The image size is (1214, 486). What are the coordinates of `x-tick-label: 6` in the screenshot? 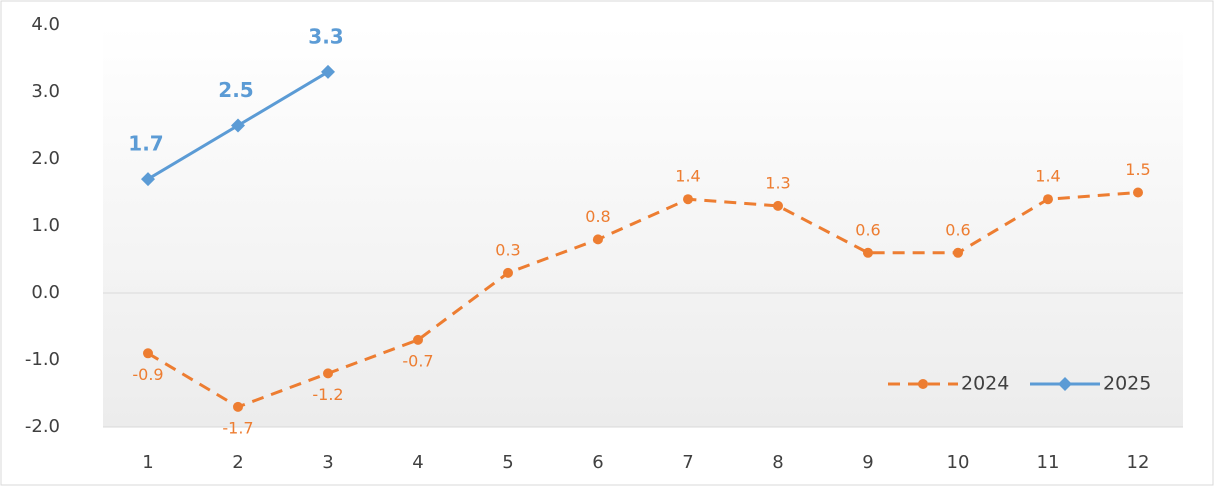 It's located at (597, 462).